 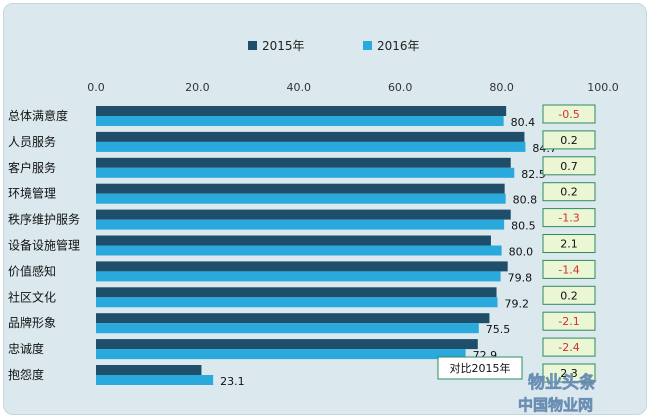 I want to click on legend-label-2015: 2015年, so click(x=283, y=46).